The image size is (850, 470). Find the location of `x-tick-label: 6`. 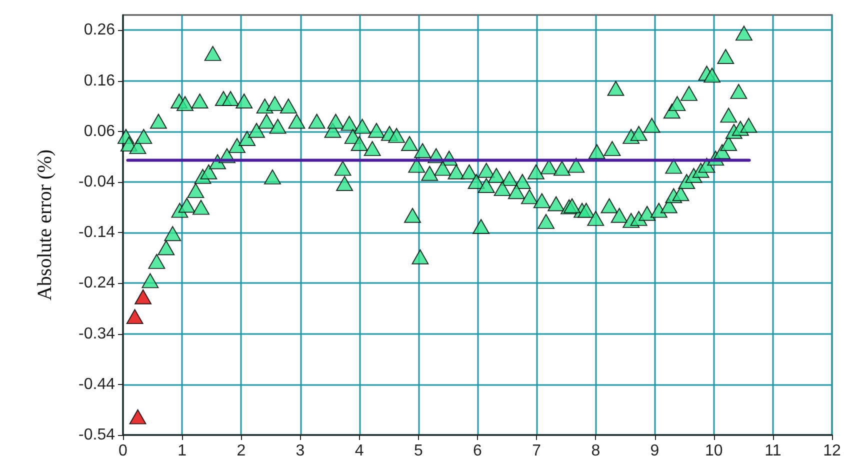

x-tick-label: 6 is located at coordinates (477, 451).